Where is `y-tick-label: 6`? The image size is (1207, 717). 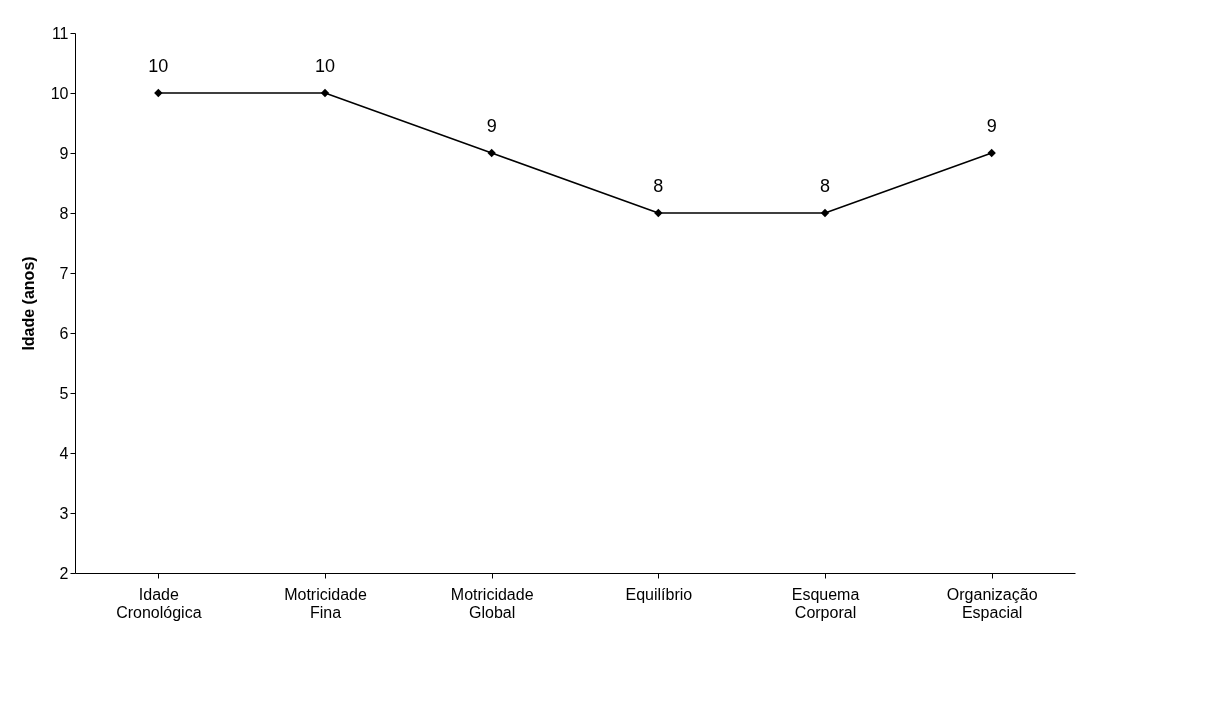 y-tick-label: 6 is located at coordinates (64, 333).